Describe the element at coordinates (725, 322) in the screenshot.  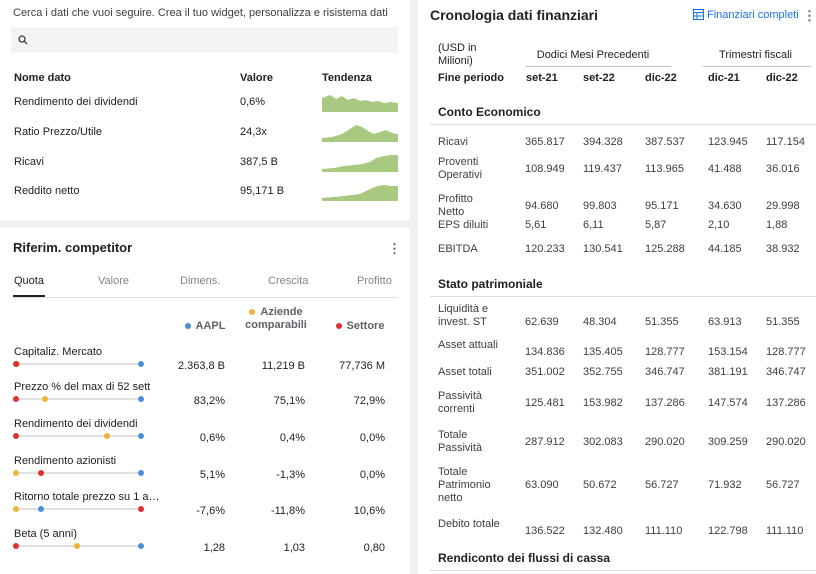
I see `financial-value: 63.913` at that location.